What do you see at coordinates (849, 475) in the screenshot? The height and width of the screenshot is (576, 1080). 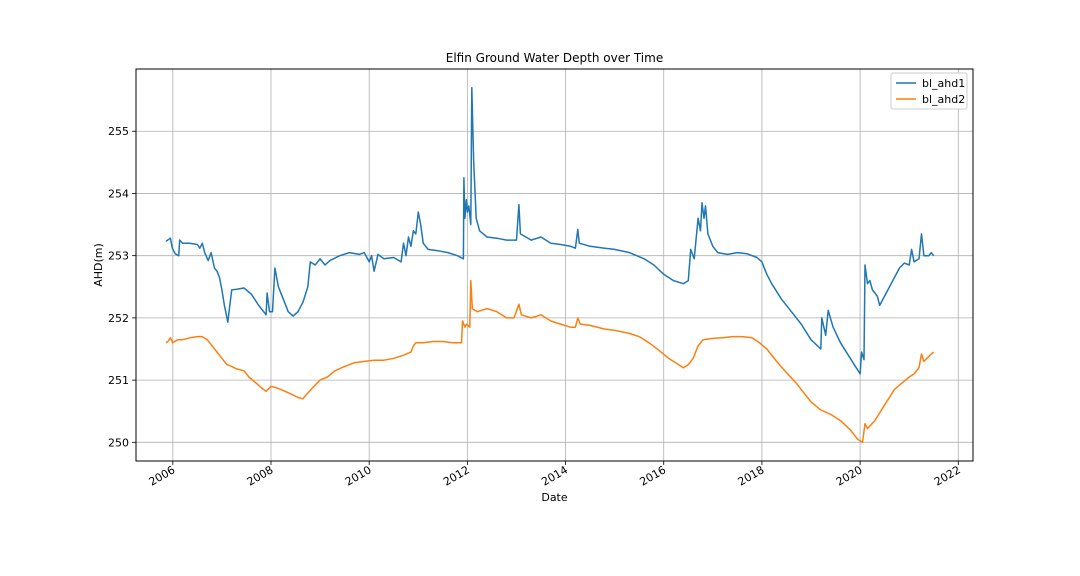 I see `x-tick-label: 2020` at bounding box center [849, 475].